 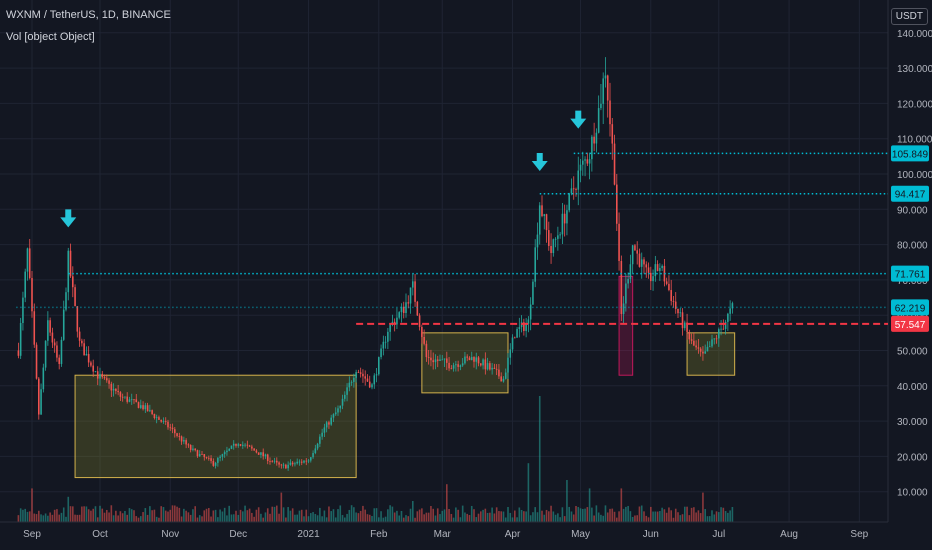 I want to click on time-axis: Sep Oct Nov Dec 2021 Feb Mar Apr May Jun Jul Aug Sep, so click(x=444, y=530).